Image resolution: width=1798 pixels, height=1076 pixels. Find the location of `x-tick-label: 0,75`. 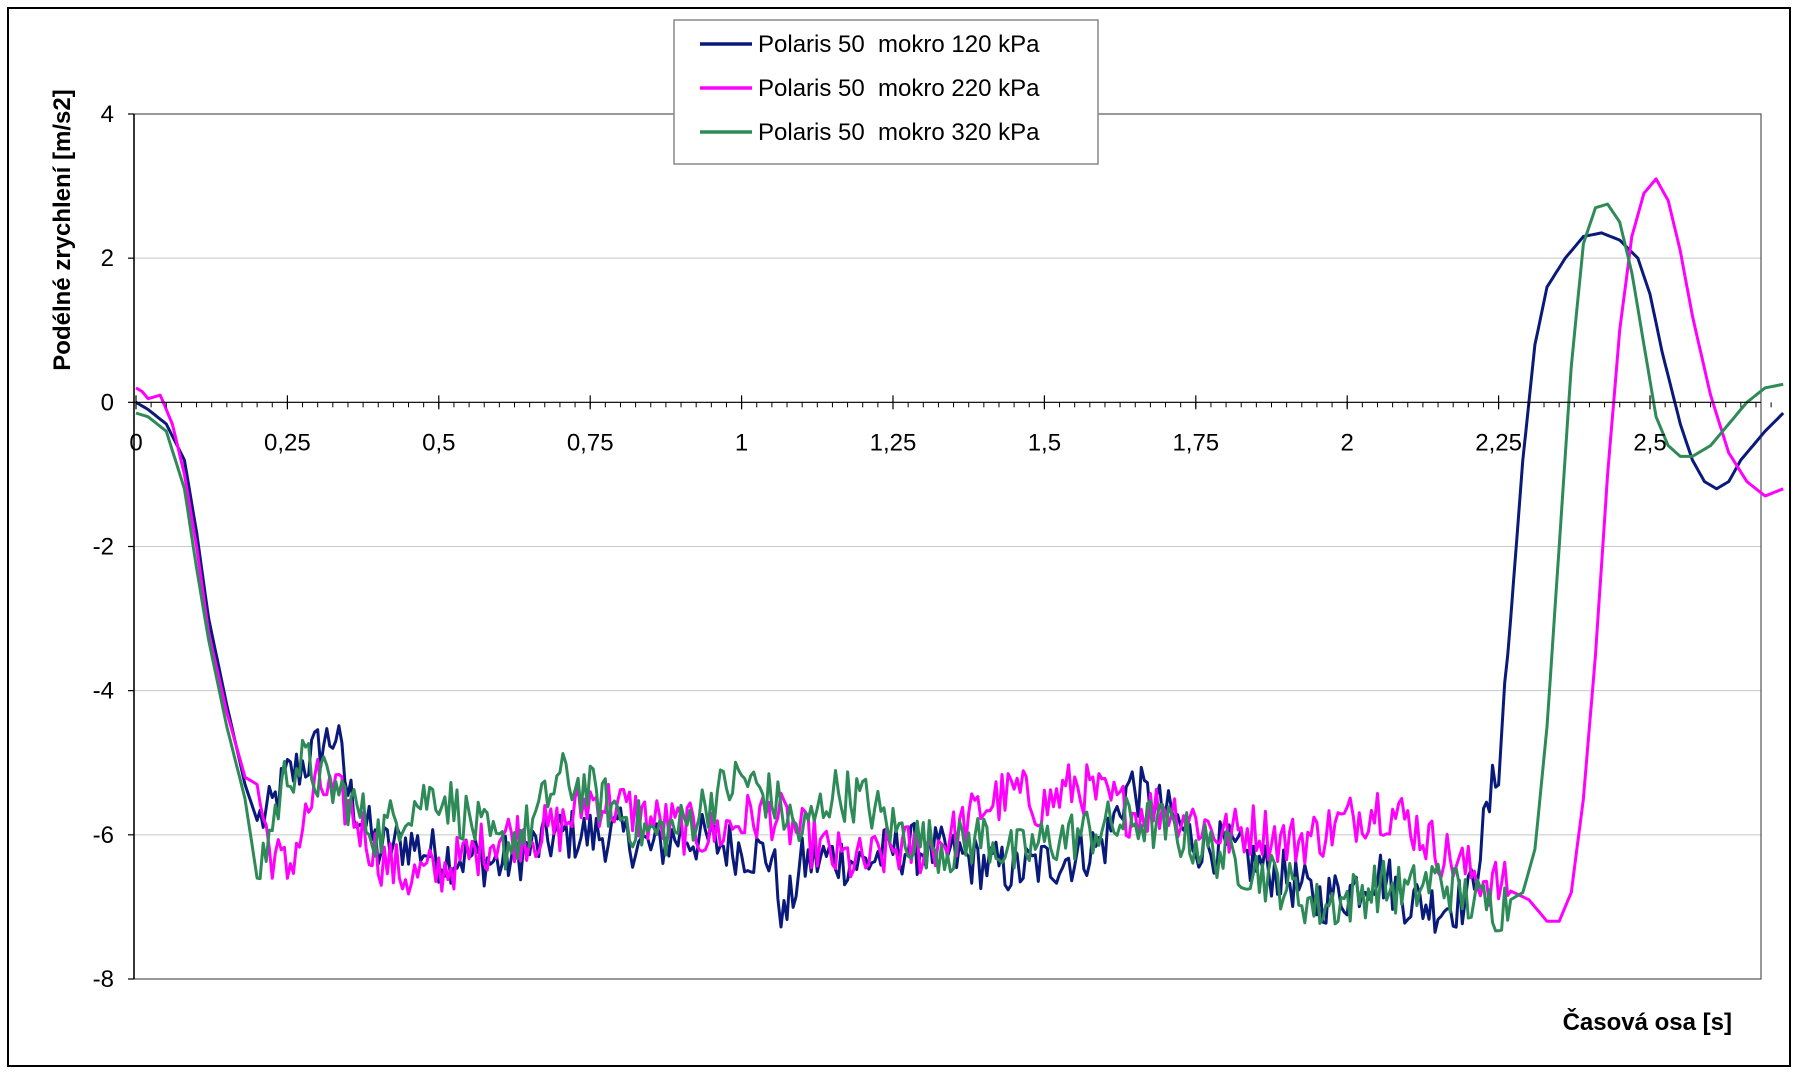

x-tick-label: 0,75 is located at coordinates (590, 442).